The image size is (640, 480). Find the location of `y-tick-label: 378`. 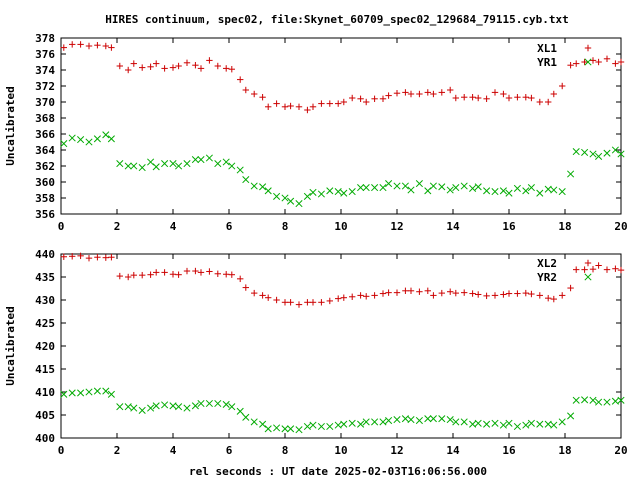

y-tick-label: 378 is located at coordinates (45, 38).